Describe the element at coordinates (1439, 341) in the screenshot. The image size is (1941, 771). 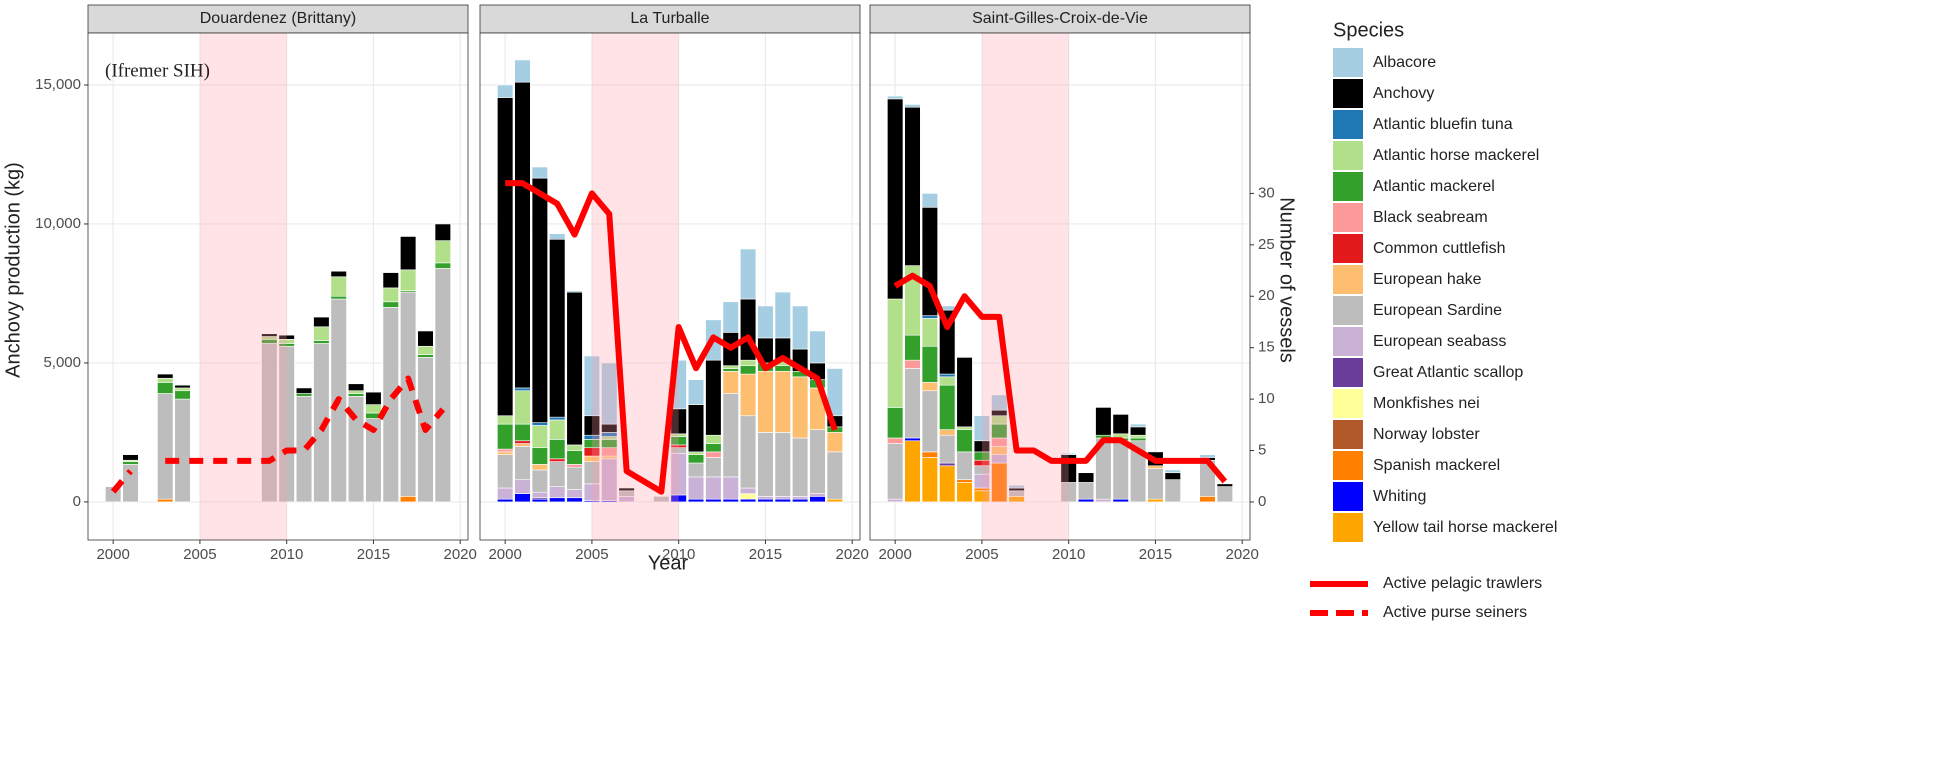
I see `legend-label: European seabass` at that location.